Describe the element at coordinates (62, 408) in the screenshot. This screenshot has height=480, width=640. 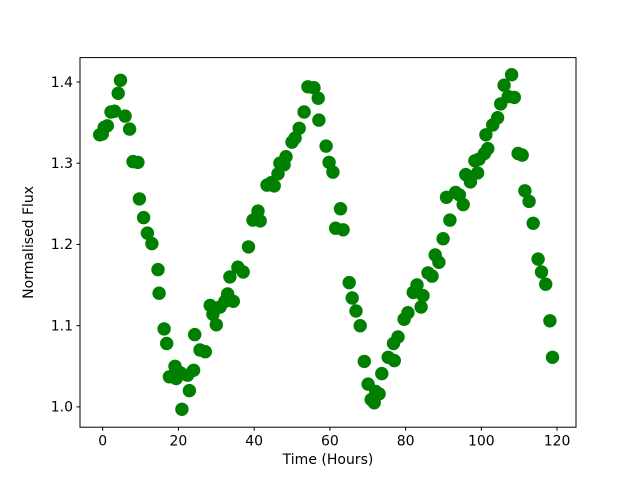
I see `y-tick-label: 1.0` at that location.